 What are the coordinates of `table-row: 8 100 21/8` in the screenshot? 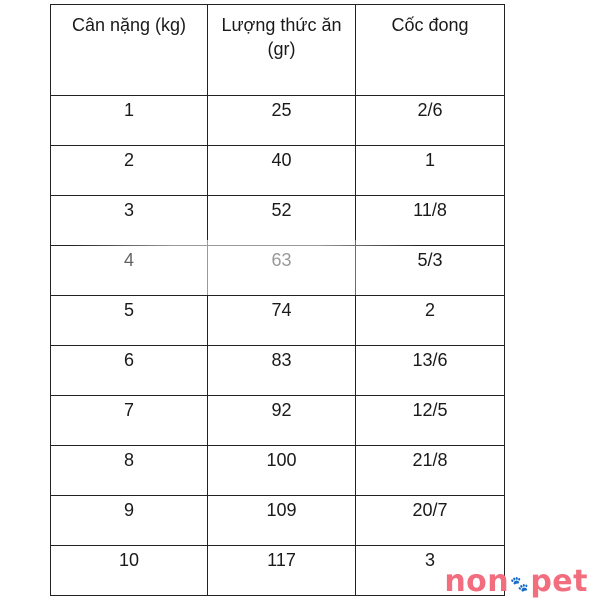 It's located at (277, 470).